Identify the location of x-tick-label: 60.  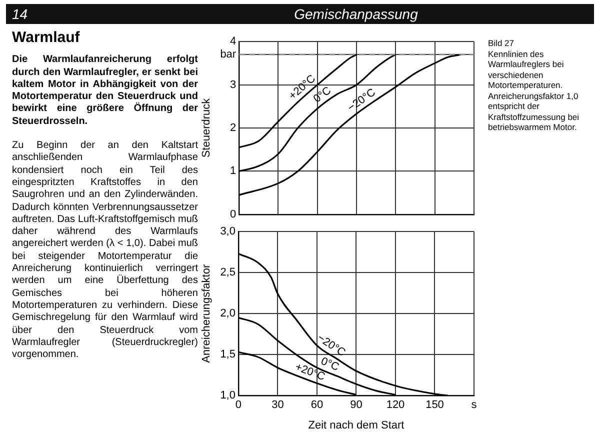
(317, 405).